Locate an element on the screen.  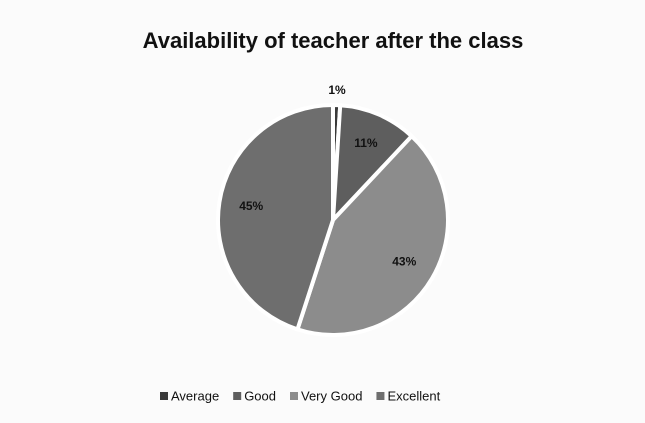
legend-label: Average is located at coordinates (195, 395).